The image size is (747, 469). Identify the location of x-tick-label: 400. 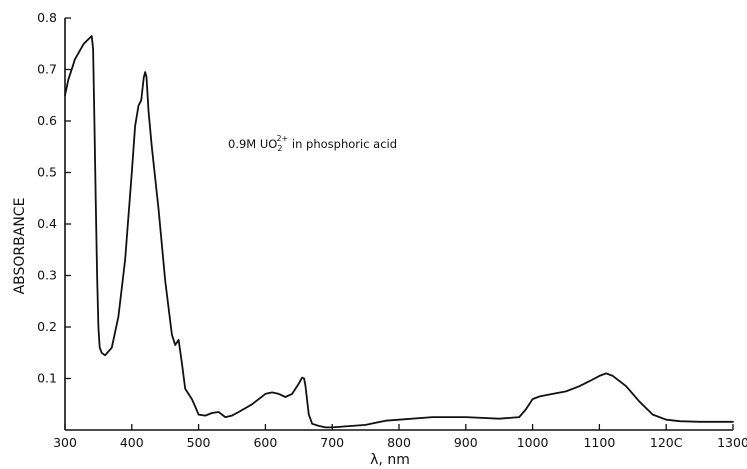
(132, 442).